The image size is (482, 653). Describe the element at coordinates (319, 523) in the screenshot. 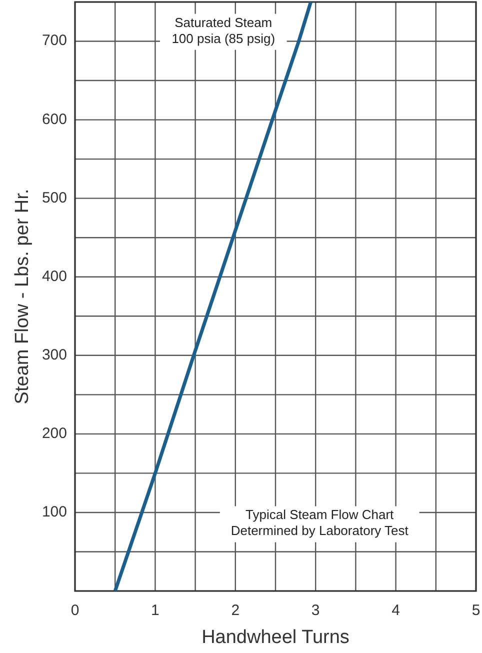

I see `annotation: Typical Steam Flow Chart Determined by Laboratory Test` at that location.